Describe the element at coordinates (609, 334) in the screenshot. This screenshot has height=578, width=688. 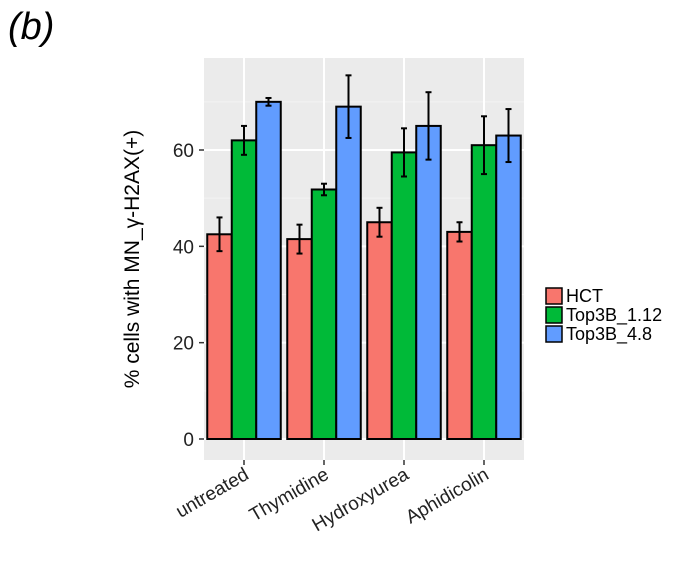
I see `legend-label: Top3B_4.8` at that location.